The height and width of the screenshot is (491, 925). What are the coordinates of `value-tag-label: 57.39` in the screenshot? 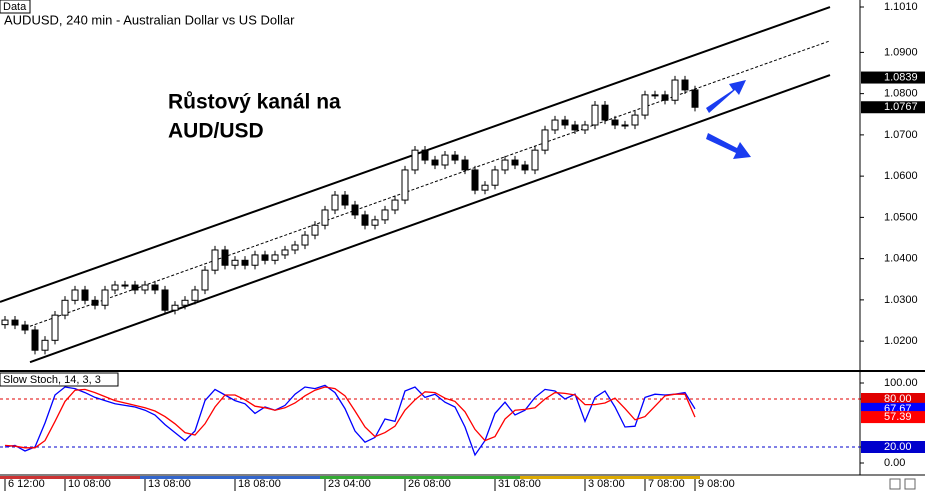 It's located at (898, 417).